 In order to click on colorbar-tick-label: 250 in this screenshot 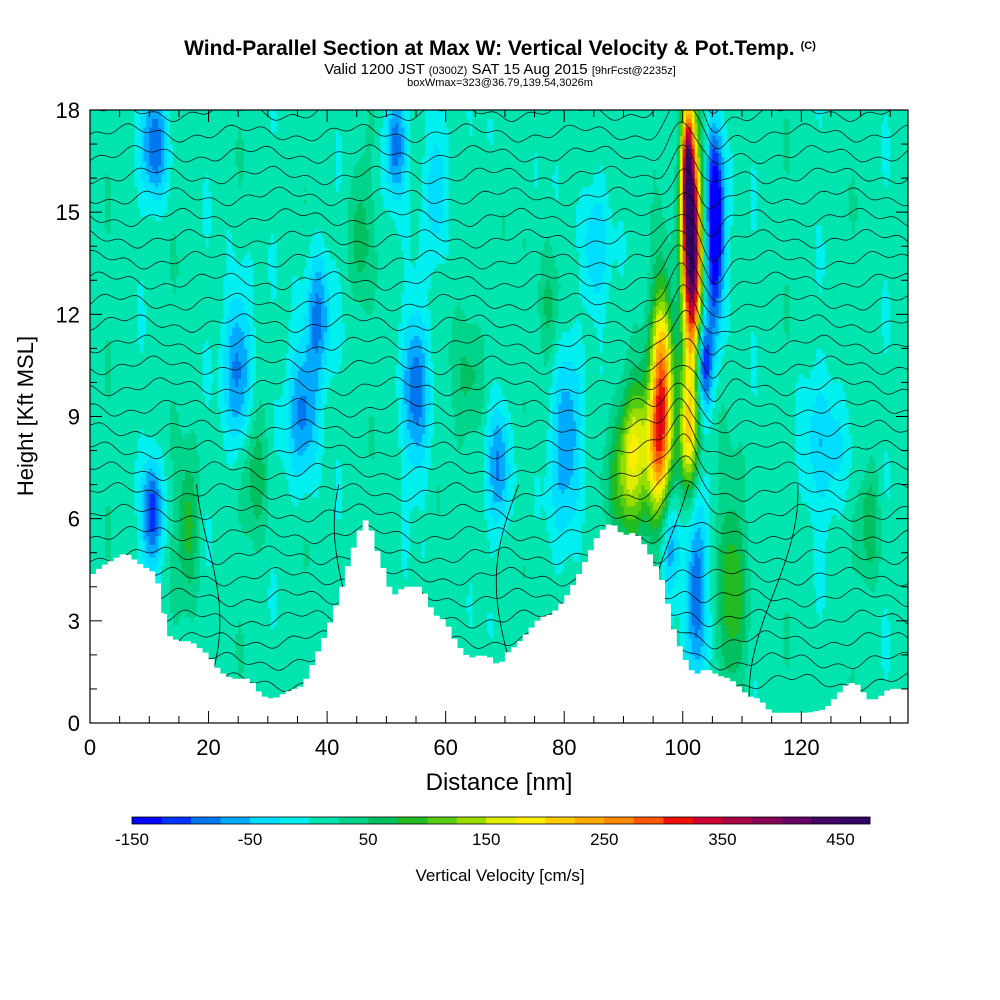, I will do `click(604, 839)`.